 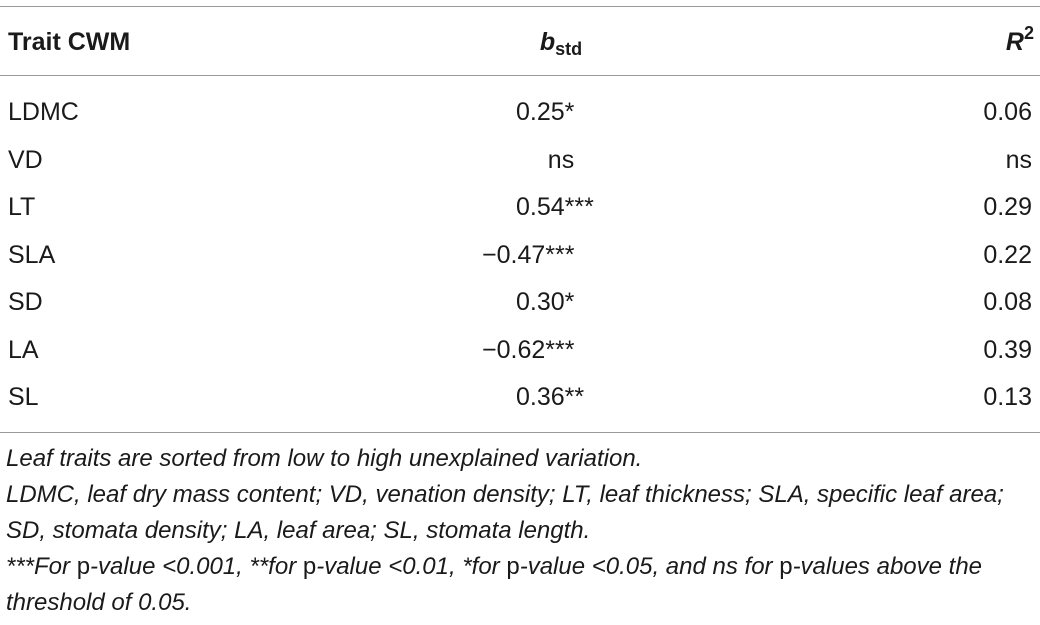 What do you see at coordinates (196, 566) in the screenshot?
I see `footnote-part: -value <0.001, **for` at bounding box center [196, 566].